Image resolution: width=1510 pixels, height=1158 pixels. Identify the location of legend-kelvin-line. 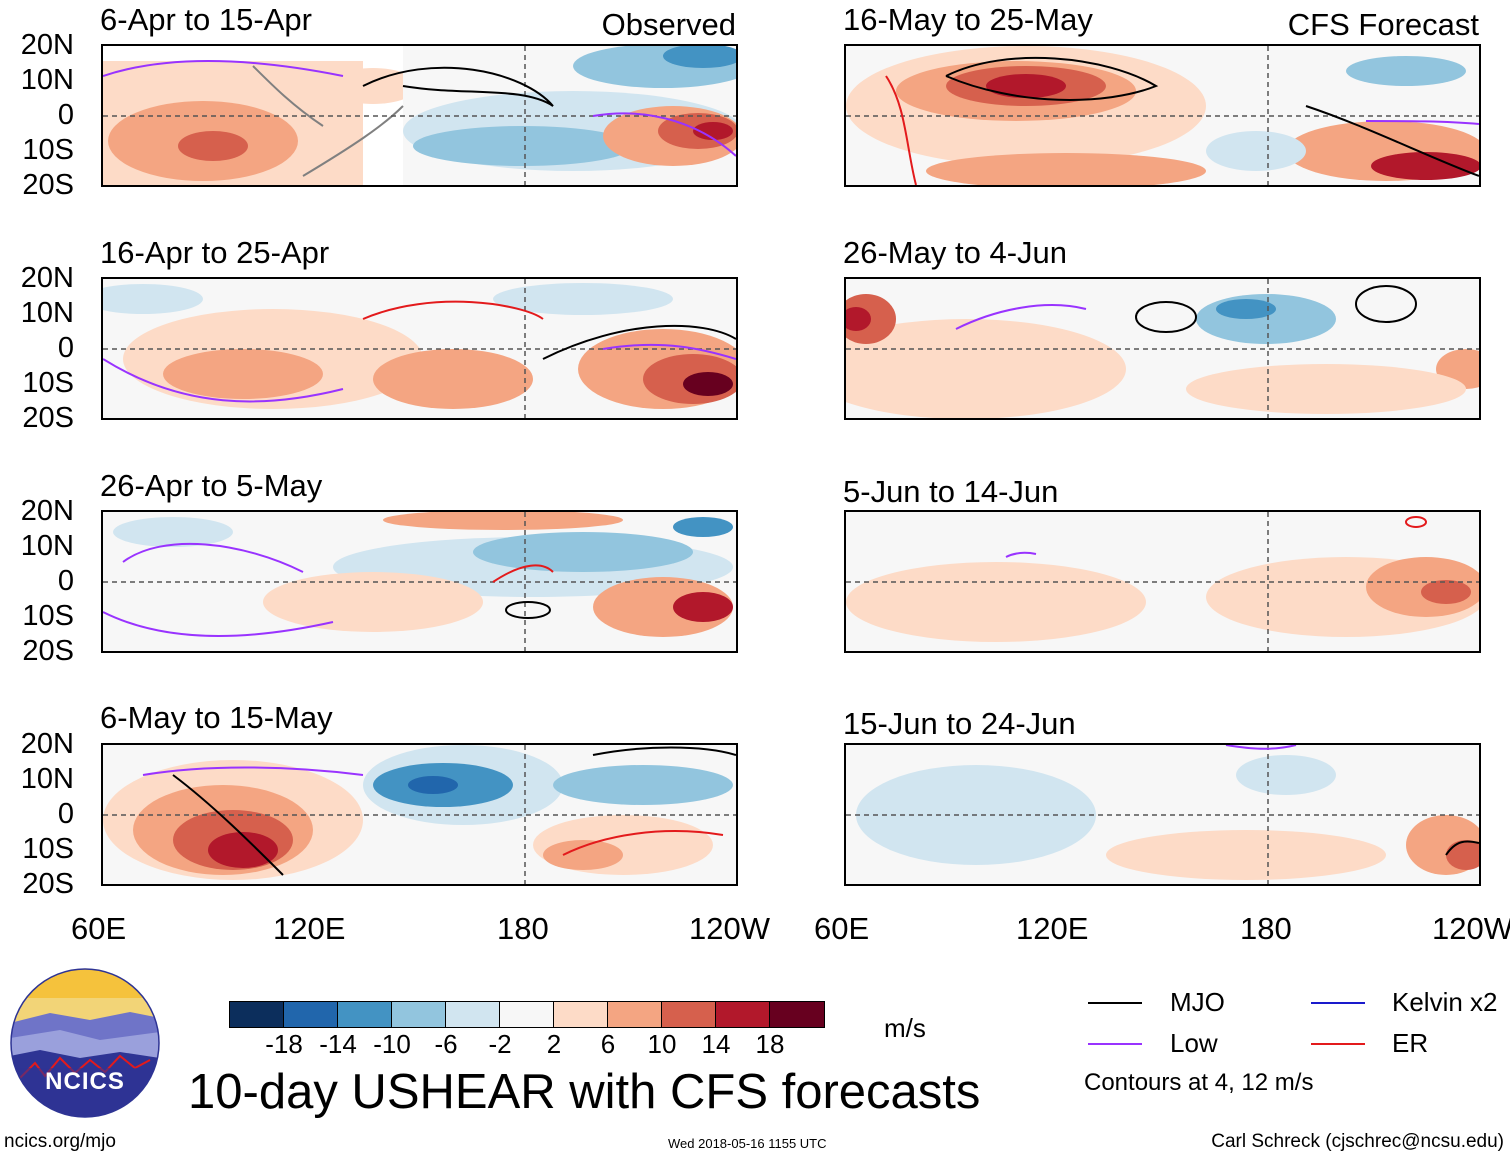
(1338, 1003).